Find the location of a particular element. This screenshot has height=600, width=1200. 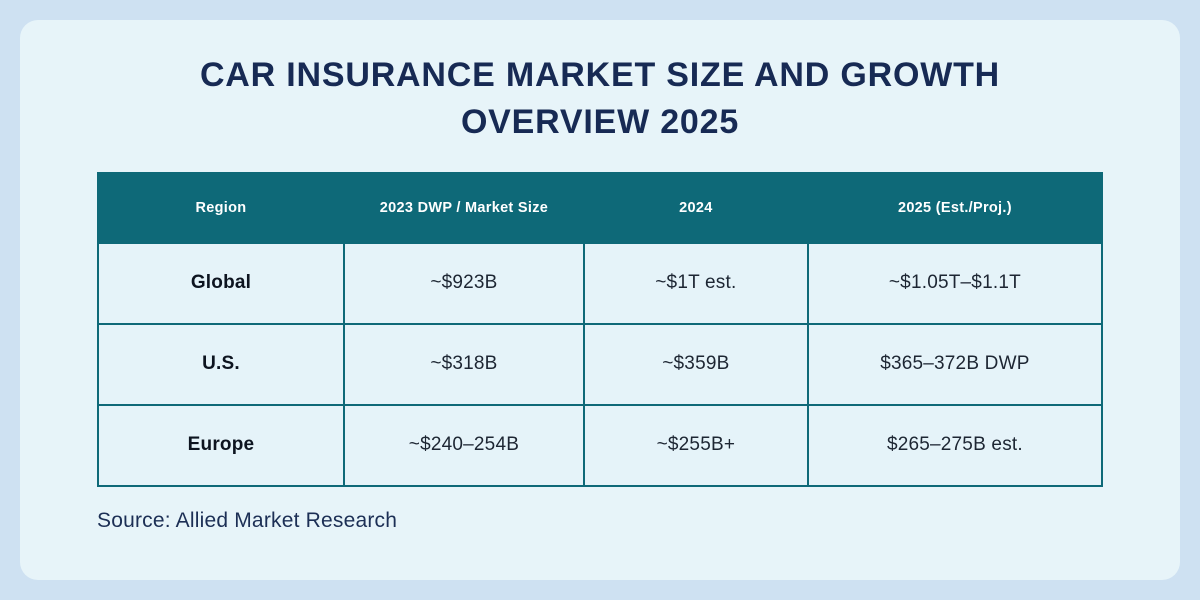

cell-us-2024: ~$359B is located at coordinates (695, 364).